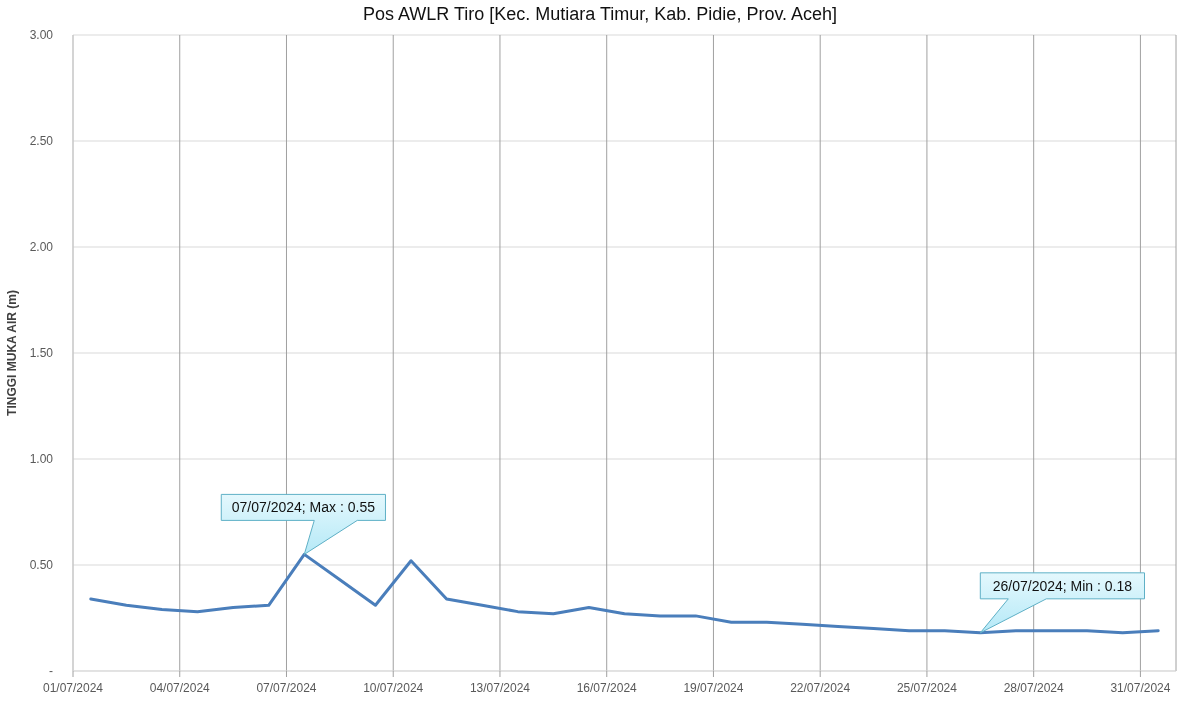 The width and height of the screenshot is (1200, 721). I want to click on x-tick-label: 16/07/2024, so click(607, 687).